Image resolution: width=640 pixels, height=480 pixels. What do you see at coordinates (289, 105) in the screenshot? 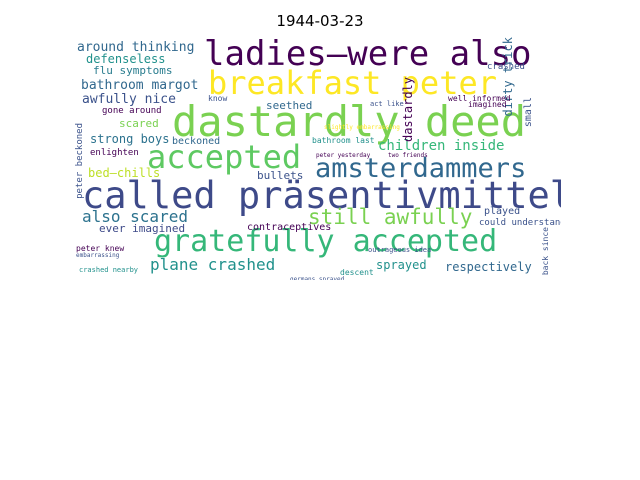
I see `word: seethed` at bounding box center [289, 105].